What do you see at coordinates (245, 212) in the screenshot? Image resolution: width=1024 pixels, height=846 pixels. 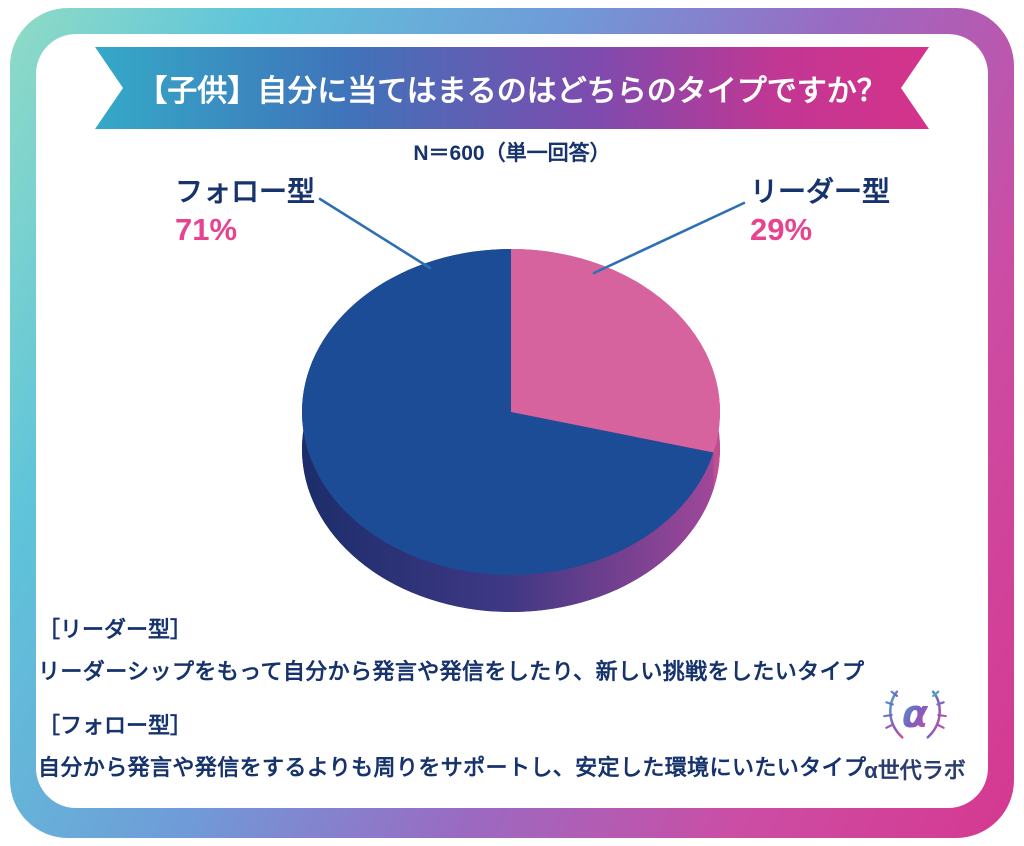 I see `label-follow-type: フォロー型 71%` at bounding box center [245, 212].